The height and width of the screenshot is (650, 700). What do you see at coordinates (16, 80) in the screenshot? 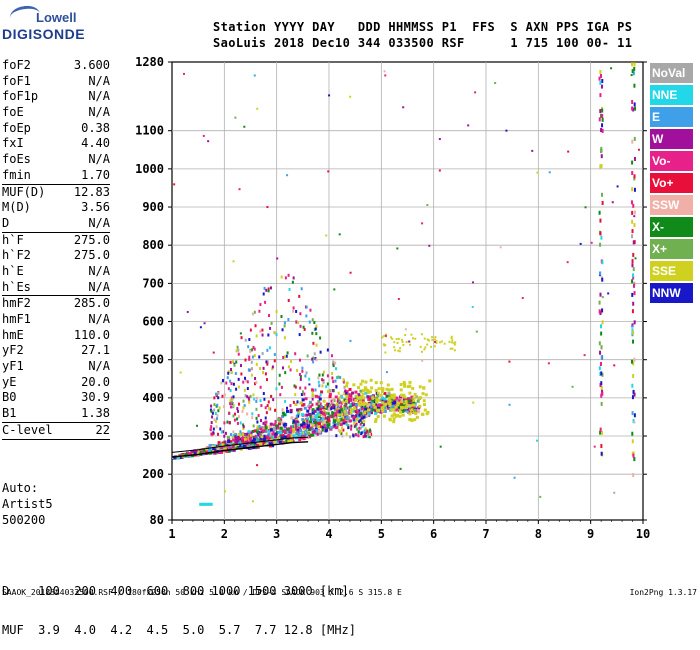
I see `param-name: foF1` at bounding box center [16, 80].